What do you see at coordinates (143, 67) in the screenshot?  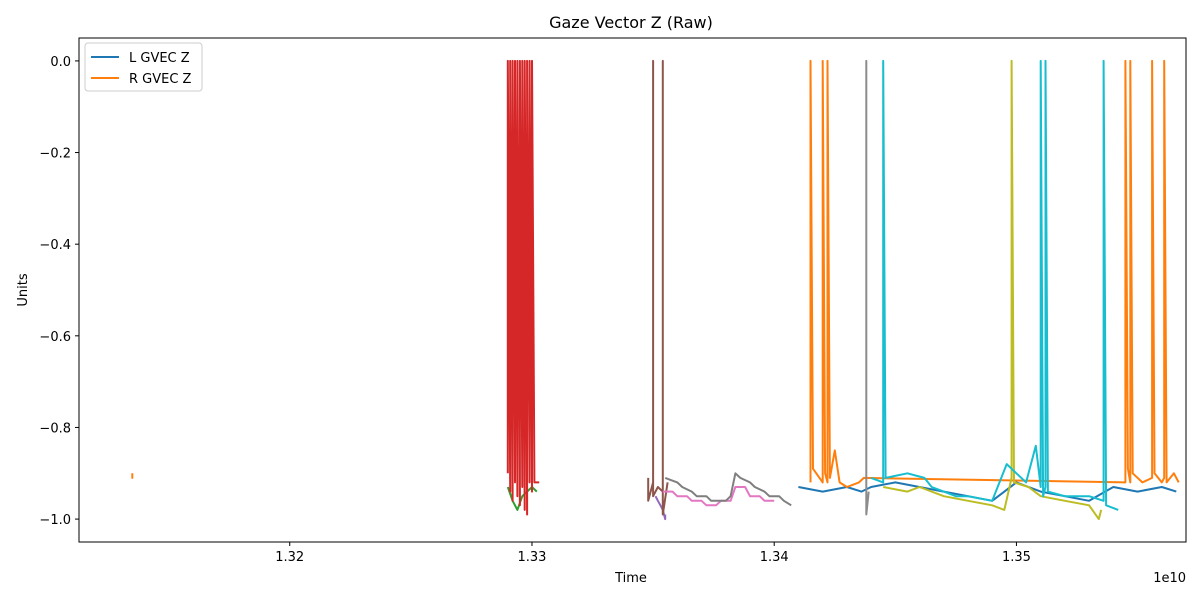 I see `legend: L GVEC Z R GVEC Z` at bounding box center [143, 67].